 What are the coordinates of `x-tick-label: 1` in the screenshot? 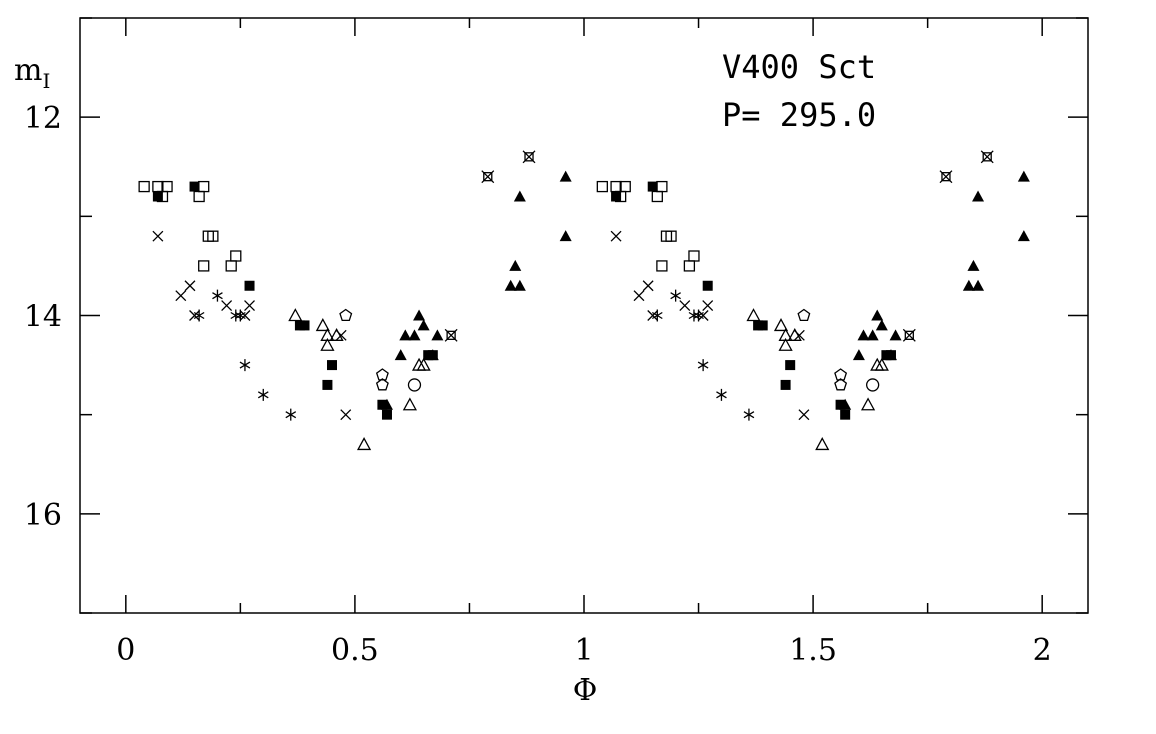 It's located at (583, 650).